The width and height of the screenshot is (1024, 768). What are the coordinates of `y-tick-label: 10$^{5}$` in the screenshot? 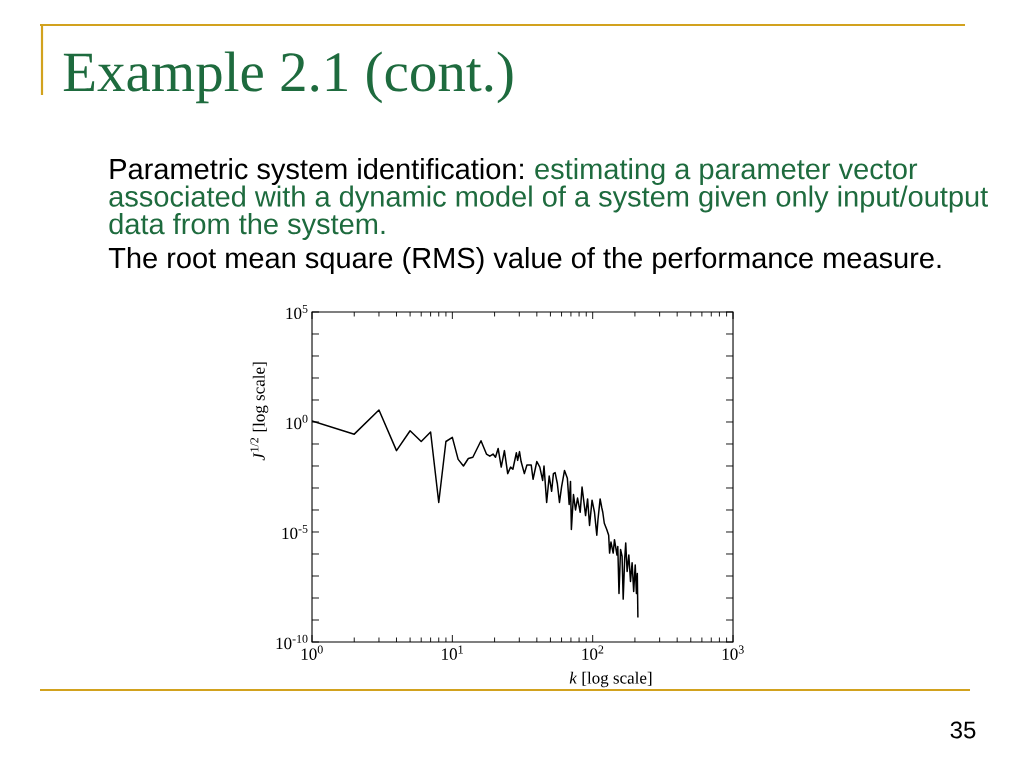 It's located at (297, 312).